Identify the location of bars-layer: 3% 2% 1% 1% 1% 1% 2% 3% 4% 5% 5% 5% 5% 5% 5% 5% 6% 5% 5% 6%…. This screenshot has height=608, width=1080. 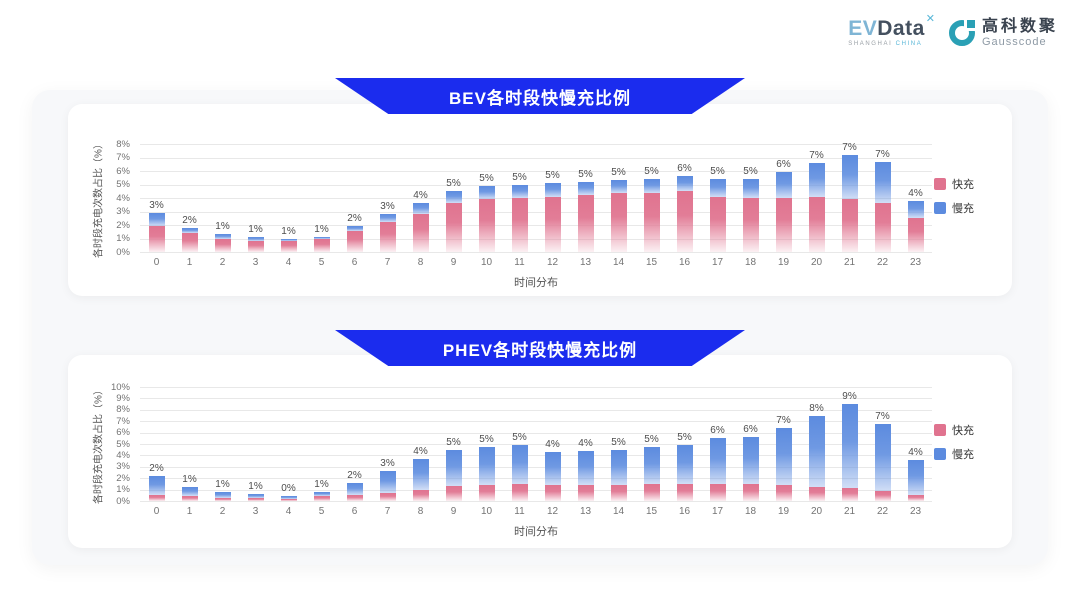
(536, 197).